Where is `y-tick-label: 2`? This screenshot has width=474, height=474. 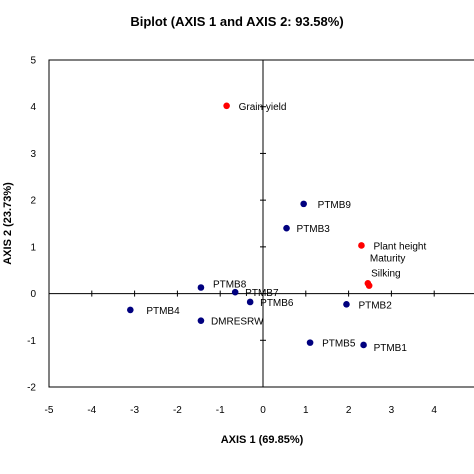
y-tick-label: 2 is located at coordinates (33, 201).